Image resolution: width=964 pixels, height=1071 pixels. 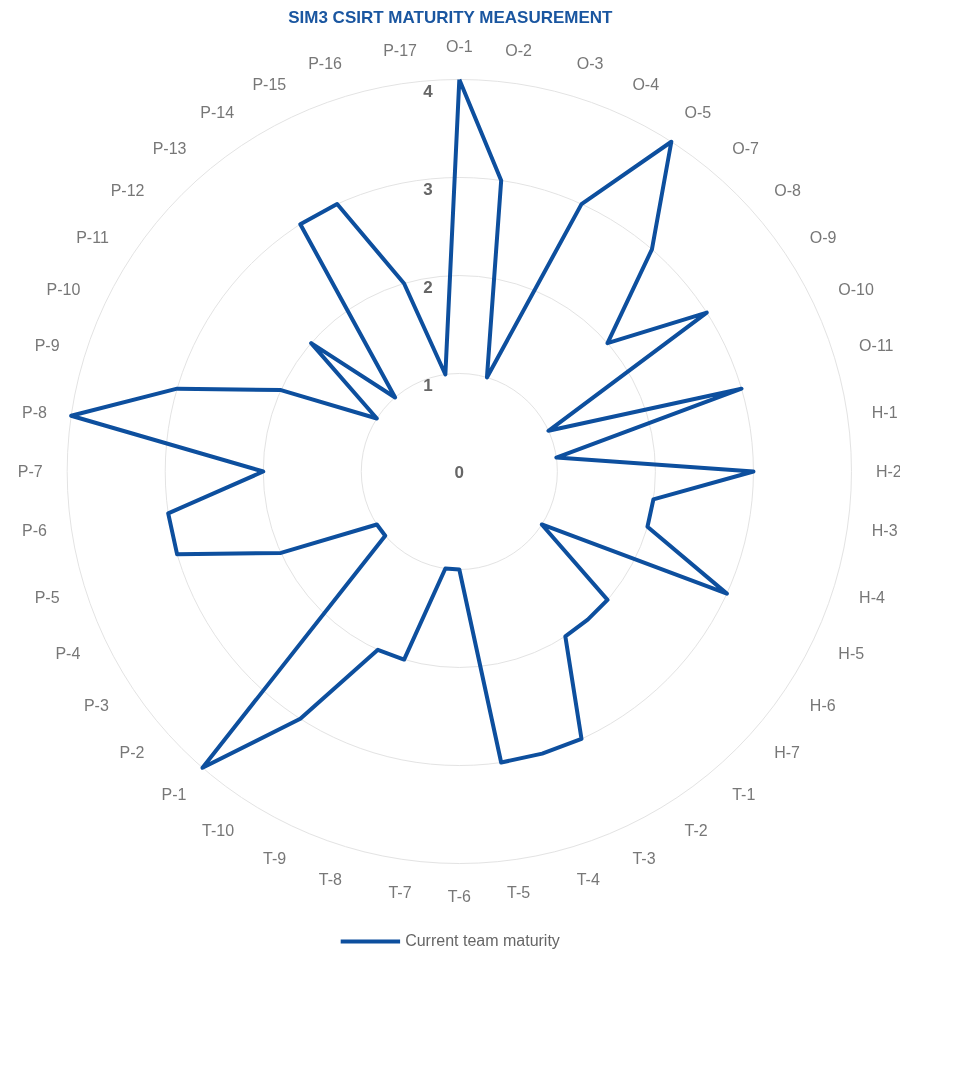 What do you see at coordinates (47, 597) in the screenshot?
I see `spoke-label: P-5` at bounding box center [47, 597].